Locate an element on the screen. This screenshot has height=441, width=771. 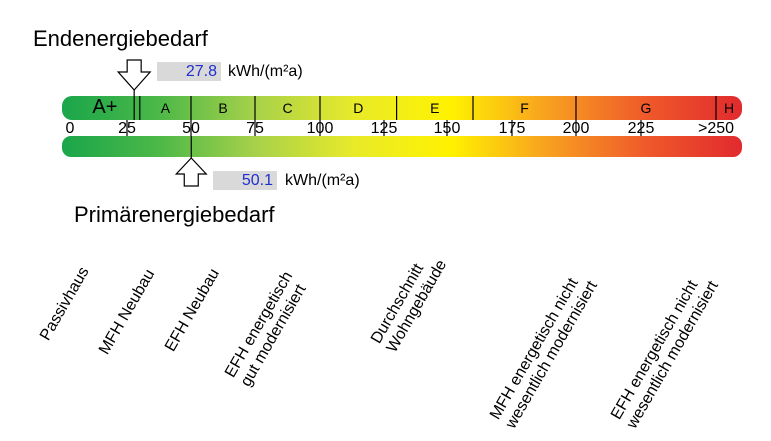
class-label-h: H is located at coordinates (729, 108).